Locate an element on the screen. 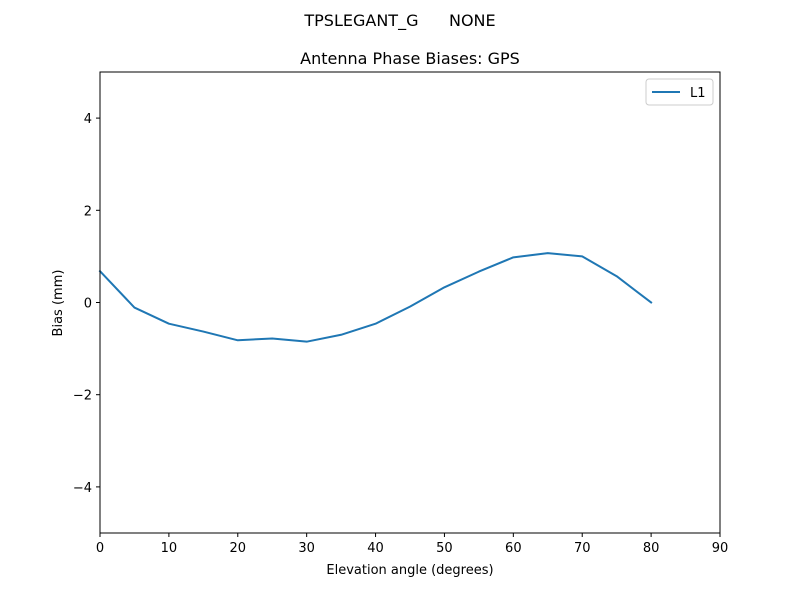 This screenshot has width=800, height=600. x-tick-label-0: 0 is located at coordinates (100, 548).